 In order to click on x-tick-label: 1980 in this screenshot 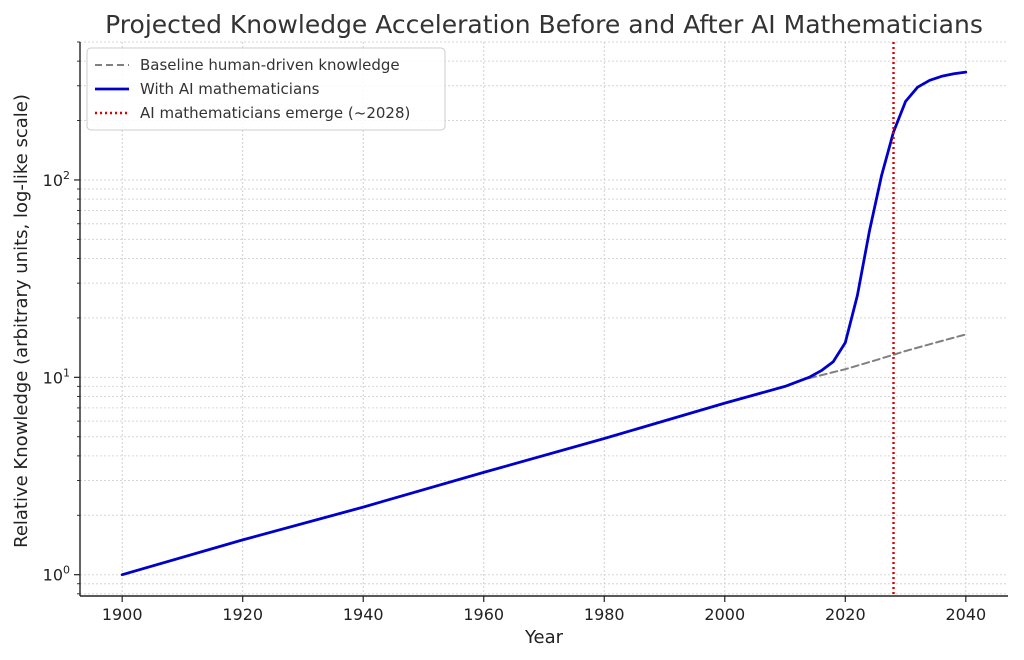, I will do `click(604, 614)`.